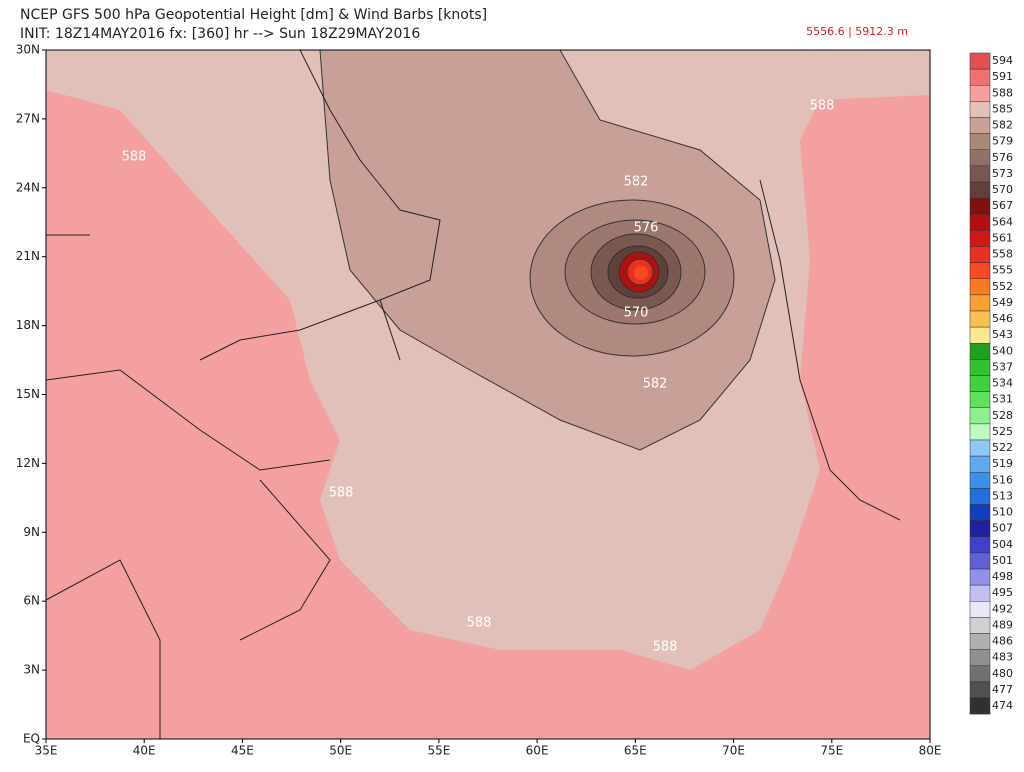 This screenshot has width=1024, height=772. Describe the element at coordinates (1002, 141) in the screenshot. I see `colorbar-label: 579` at that location.